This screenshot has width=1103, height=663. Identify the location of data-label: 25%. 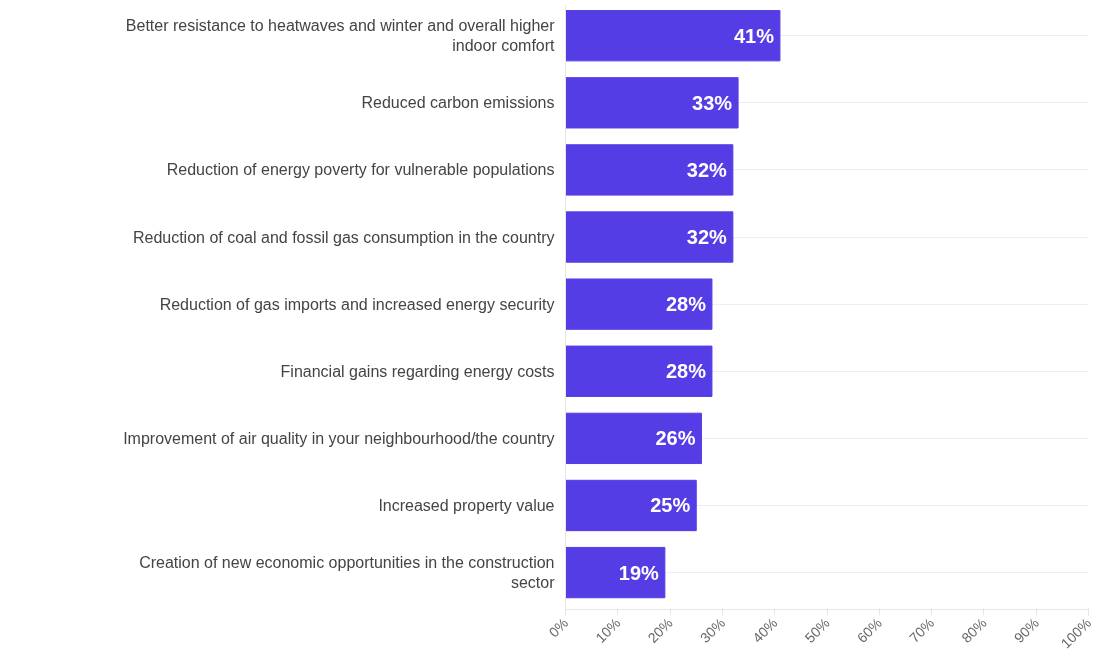
(670, 505).